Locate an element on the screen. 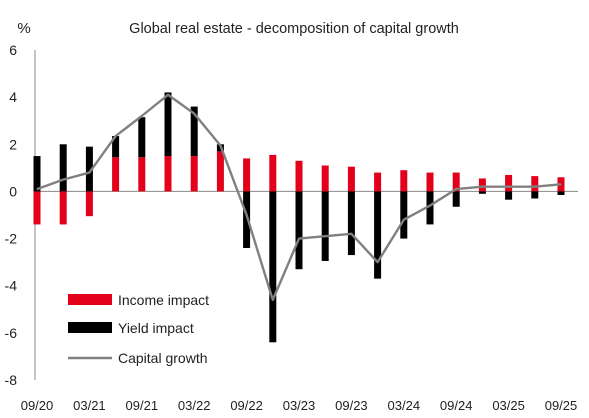 Image resolution: width=589 pixels, height=418 pixels. x-tick-label: 03/22 is located at coordinates (194, 405).